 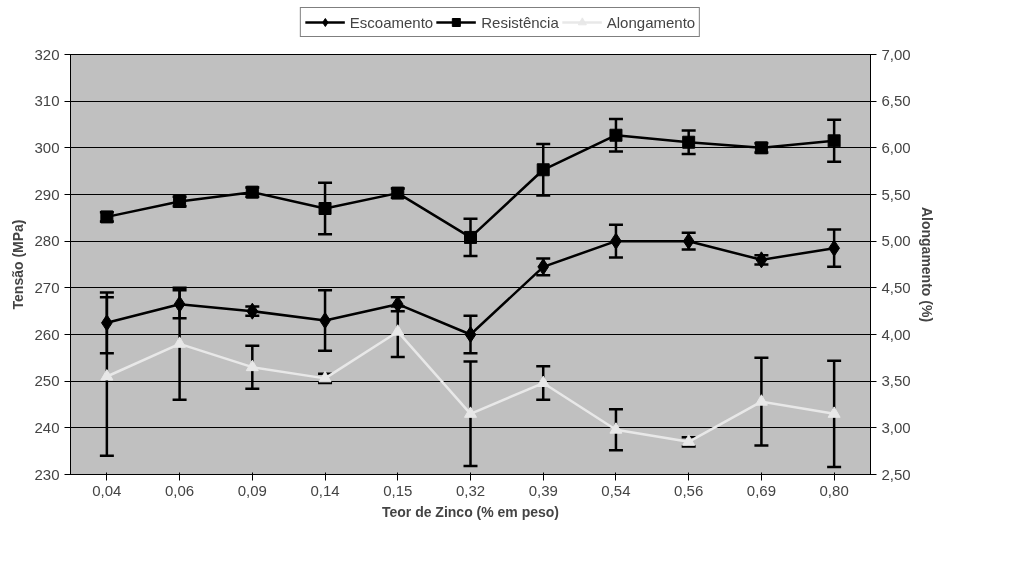 I want to click on y-tick-label: 250, so click(x=47, y=381).